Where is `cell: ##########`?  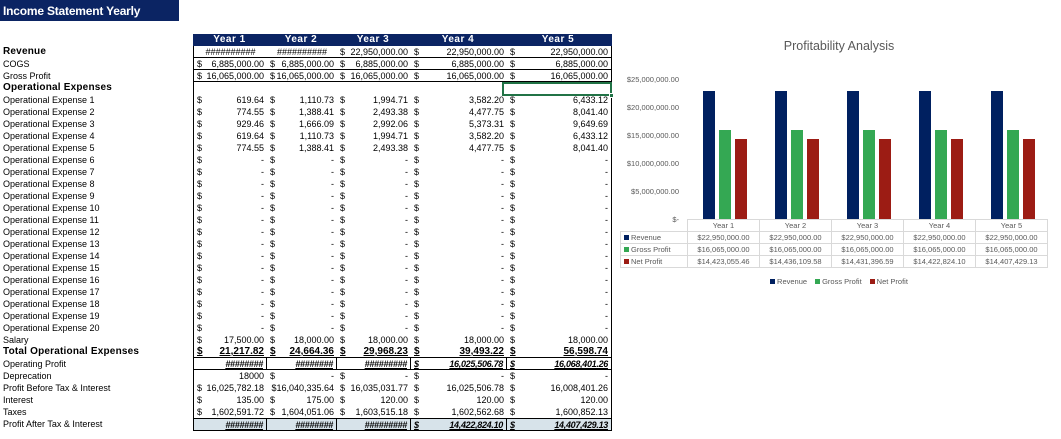 cell: ########## is located at coordinates (302, 51).